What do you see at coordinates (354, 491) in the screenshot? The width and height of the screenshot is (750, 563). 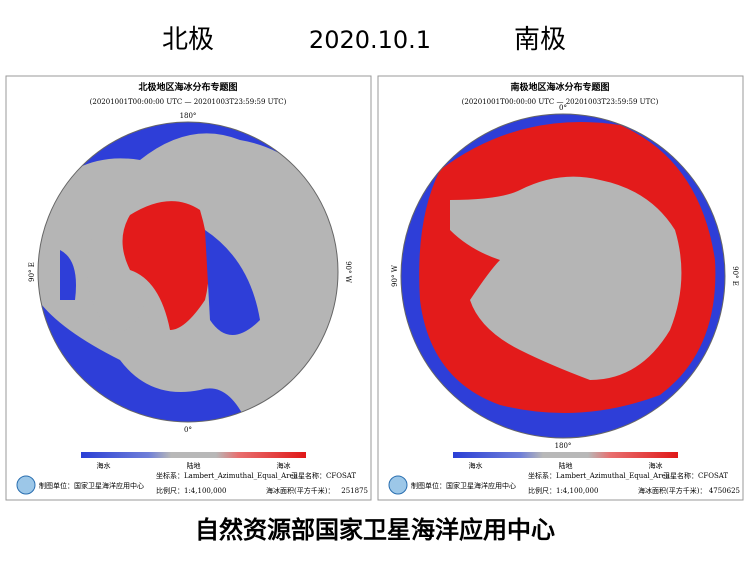 I see `area-value: 251875` at bounding box center [354, 491].